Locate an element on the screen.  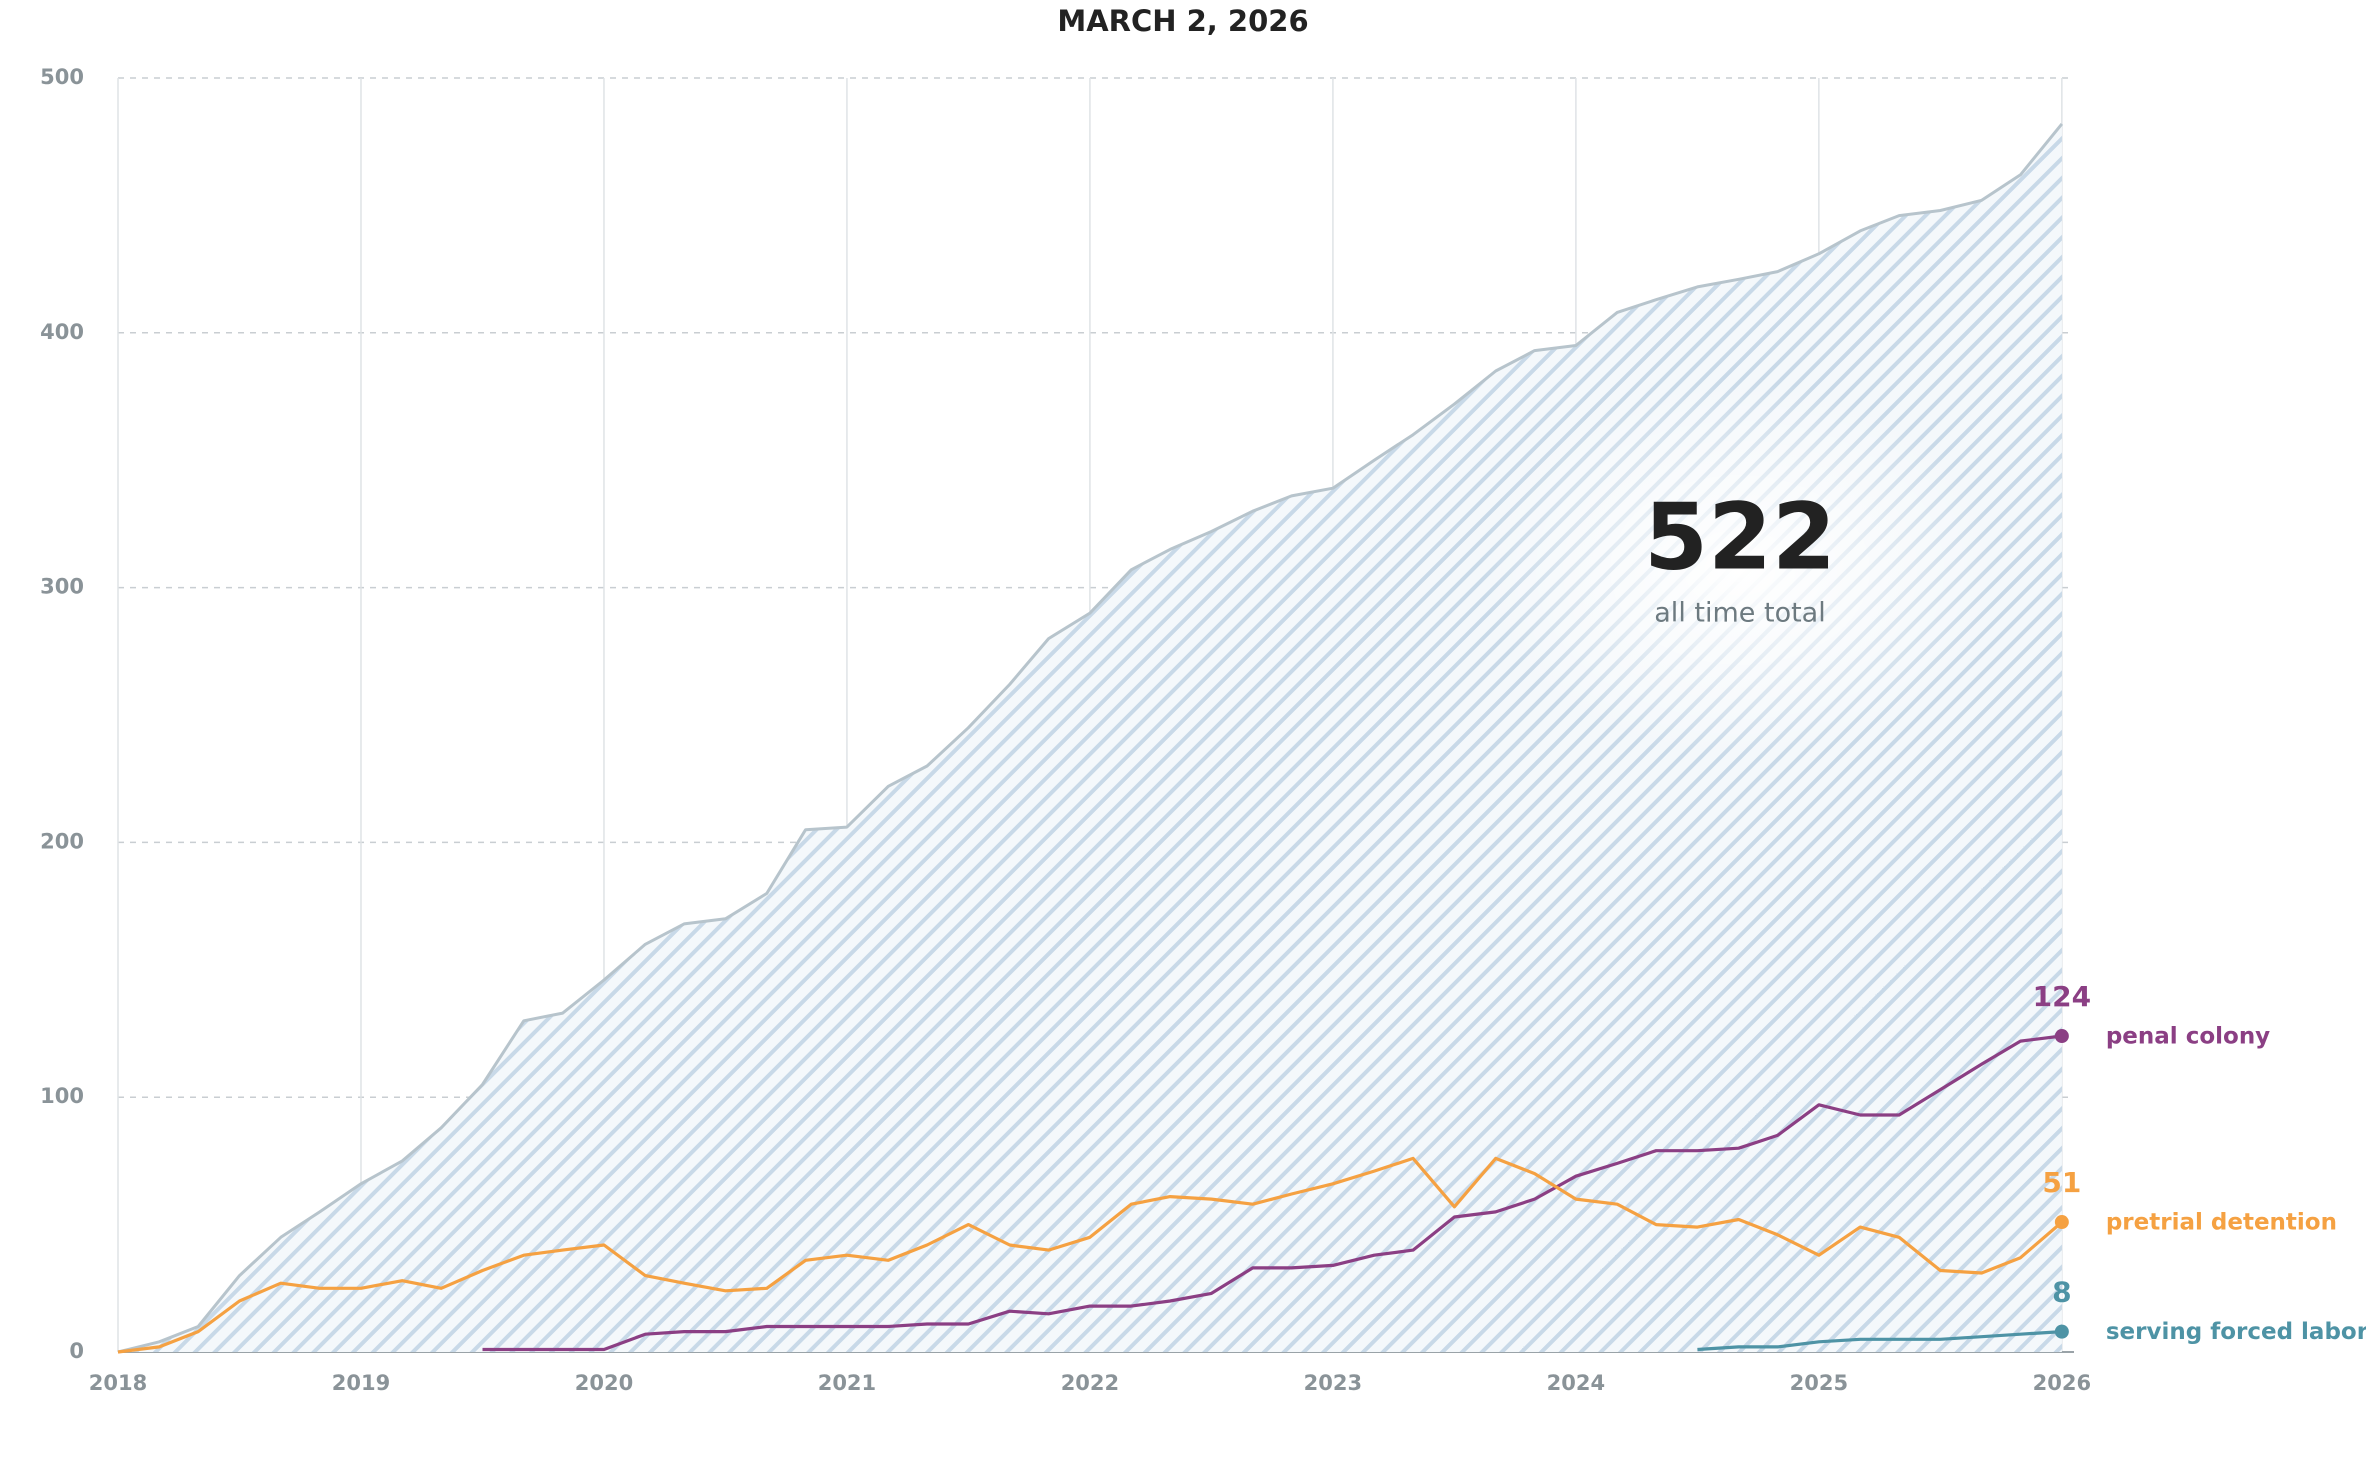
series-label: pretrial detention is located at coordinates (2221, 1223).